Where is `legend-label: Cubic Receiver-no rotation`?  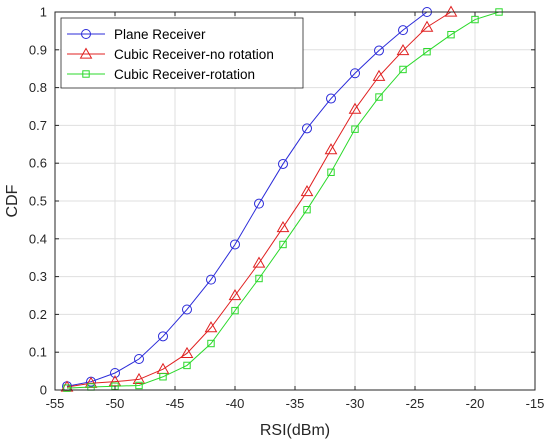
legend-label: Cubic Receiver-no rotation is located at coordinates (194, 54).